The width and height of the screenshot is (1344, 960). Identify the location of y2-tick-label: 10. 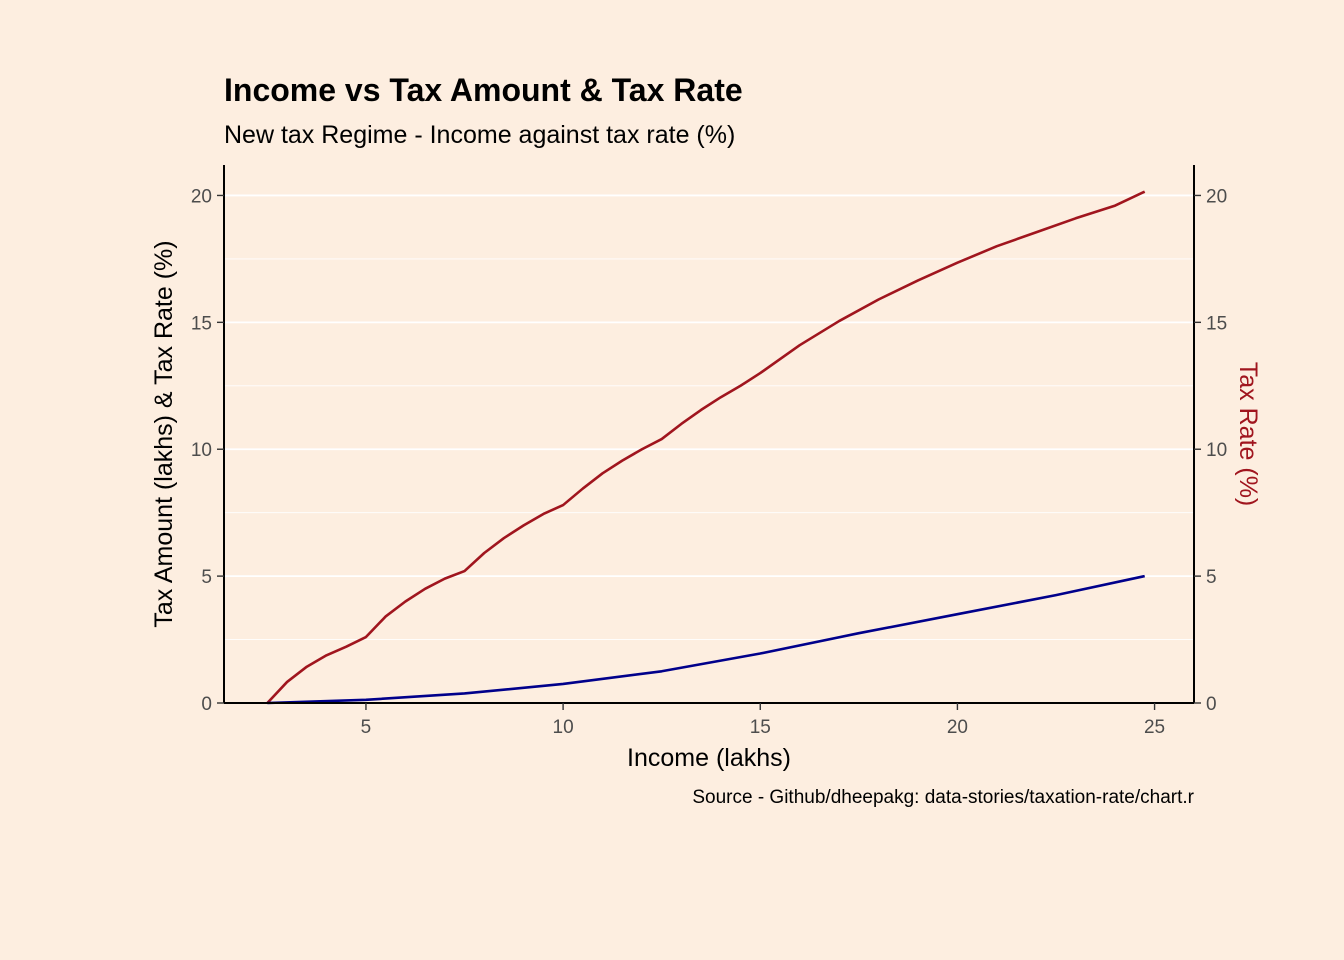
(1216, 450).